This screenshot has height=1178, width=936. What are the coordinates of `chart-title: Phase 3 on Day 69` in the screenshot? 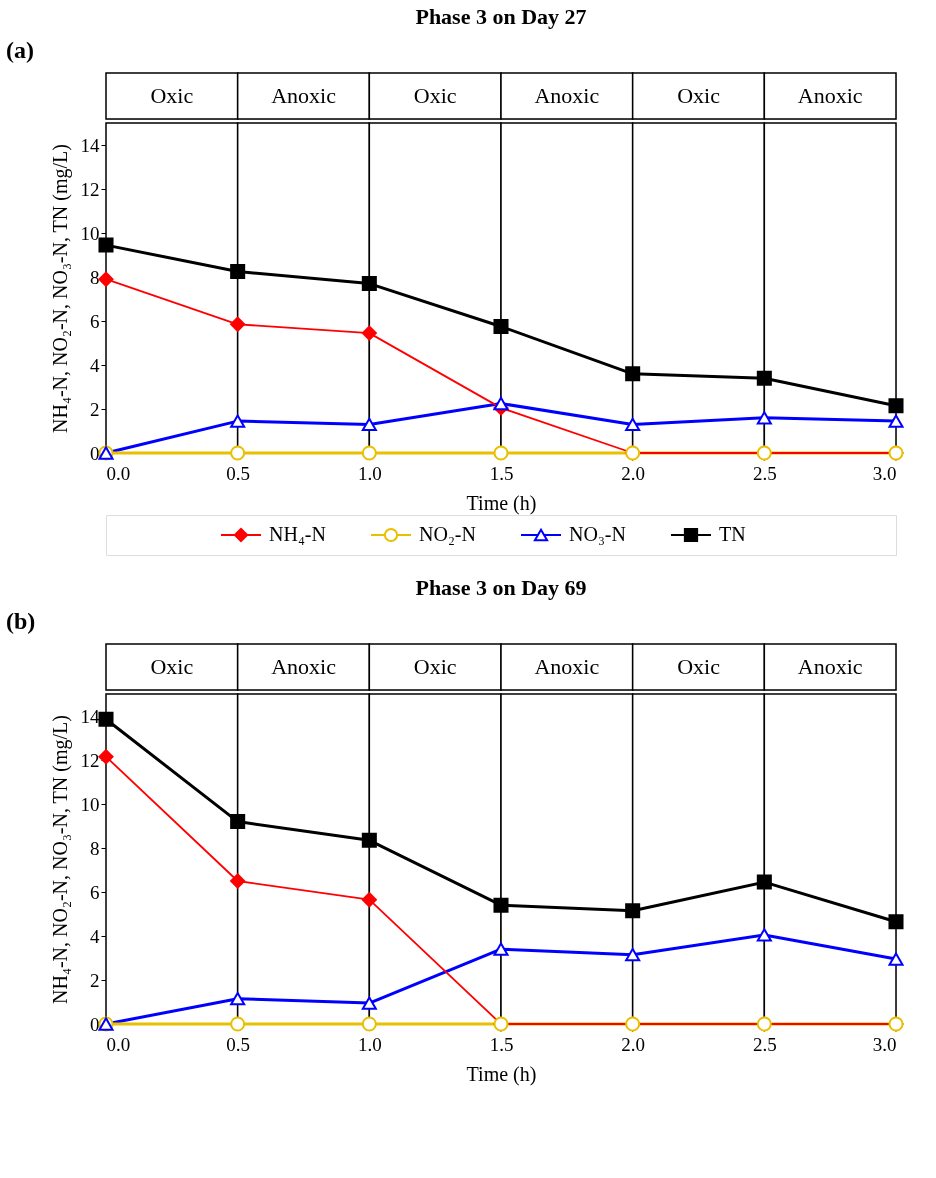 It's located at (501, 587).